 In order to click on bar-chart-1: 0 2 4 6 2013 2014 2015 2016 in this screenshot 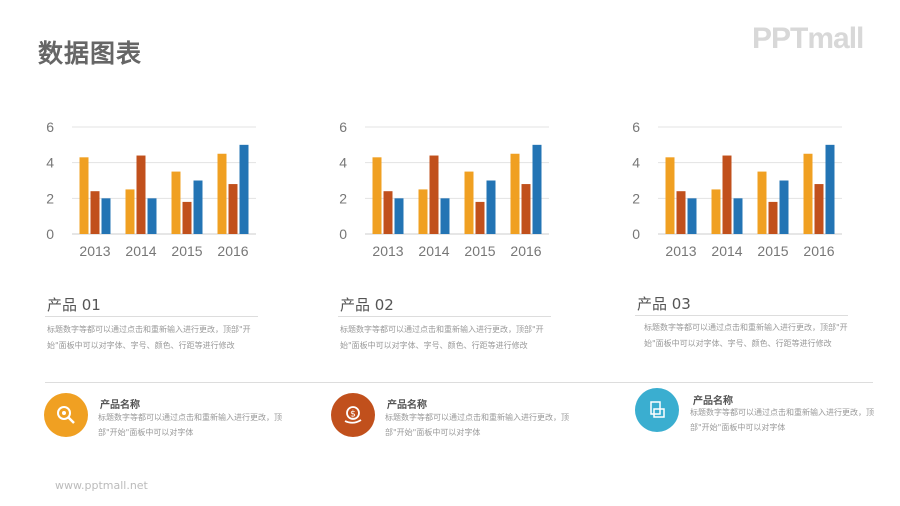, I will do `click(151, 189)`.